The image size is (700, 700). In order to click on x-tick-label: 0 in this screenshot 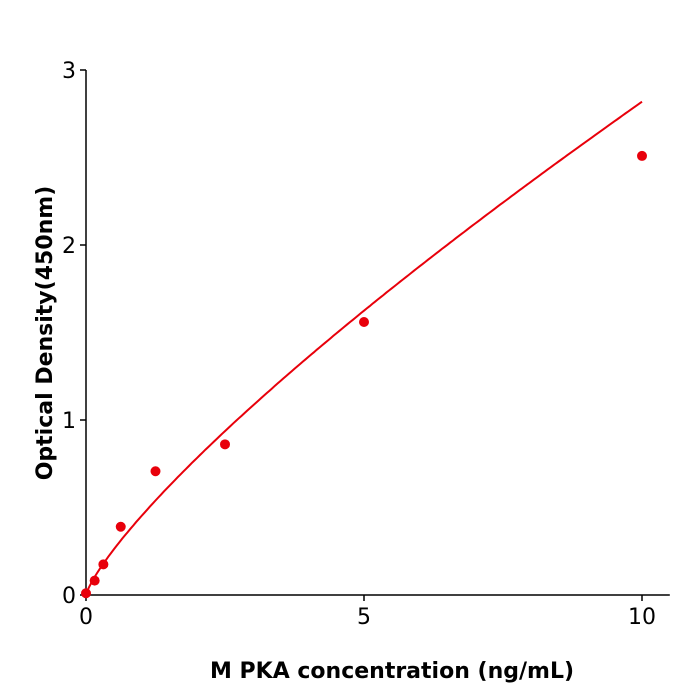, I will do `click(86, 617)`.